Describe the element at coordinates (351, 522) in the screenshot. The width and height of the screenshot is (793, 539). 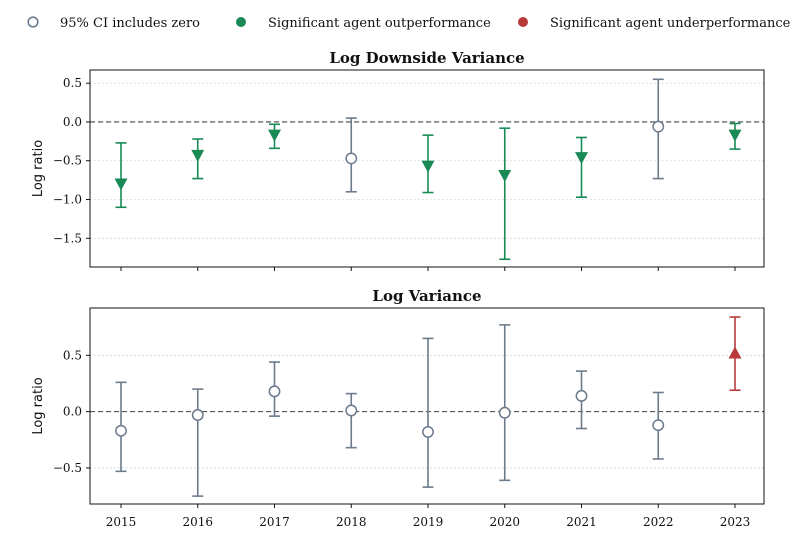
I see `x-tick-label: 2018` at that location.